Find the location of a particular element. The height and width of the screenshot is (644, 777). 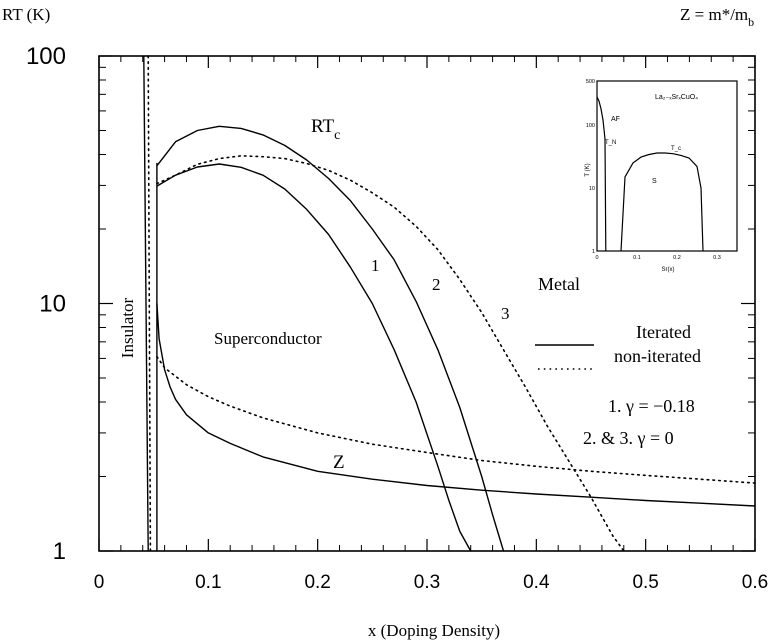

superconductor-label: Superconductor is located at coordinates (268, 338).